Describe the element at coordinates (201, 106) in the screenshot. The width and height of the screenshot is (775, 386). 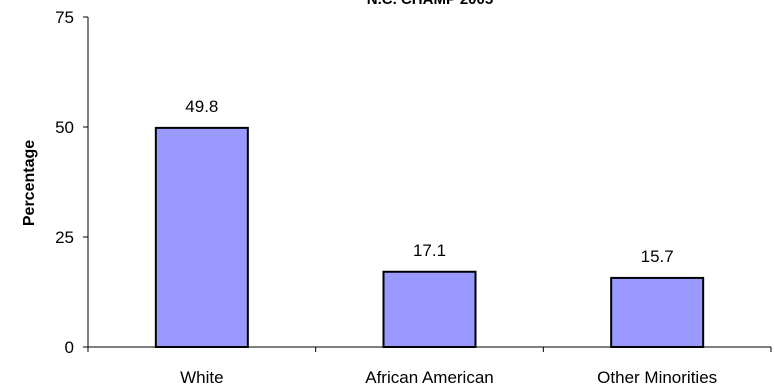
I see `data-label: 49.8` at that location.